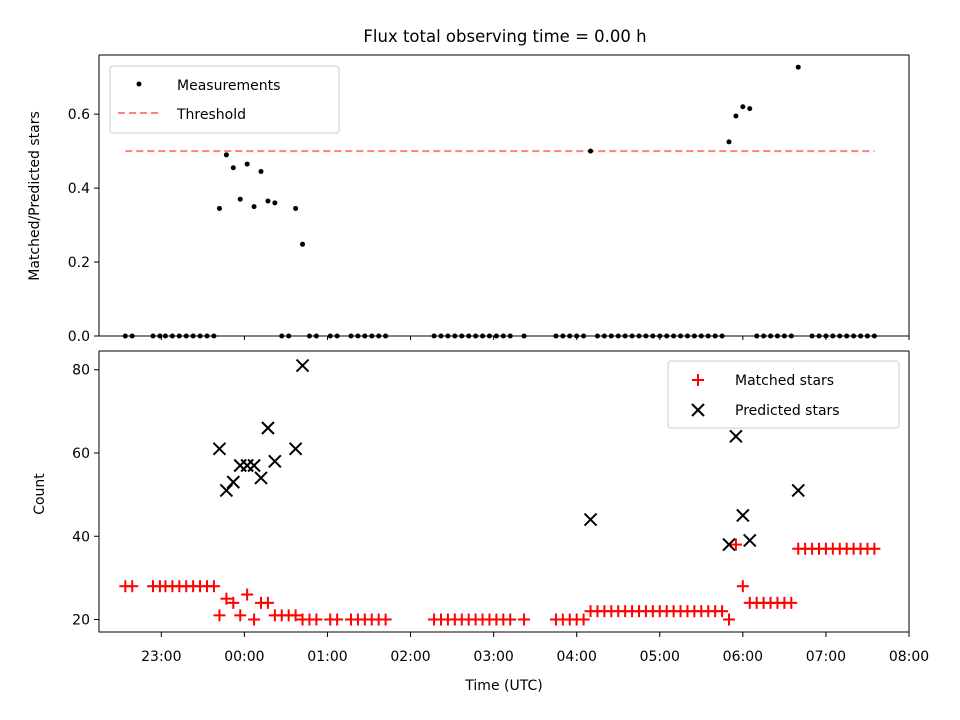 This screenshot has width=960, height=720. What do you see at coordinates (743, 657) in the screenshot?
I see `x-tick-label: 06:00` at bounding box center [743, 657].